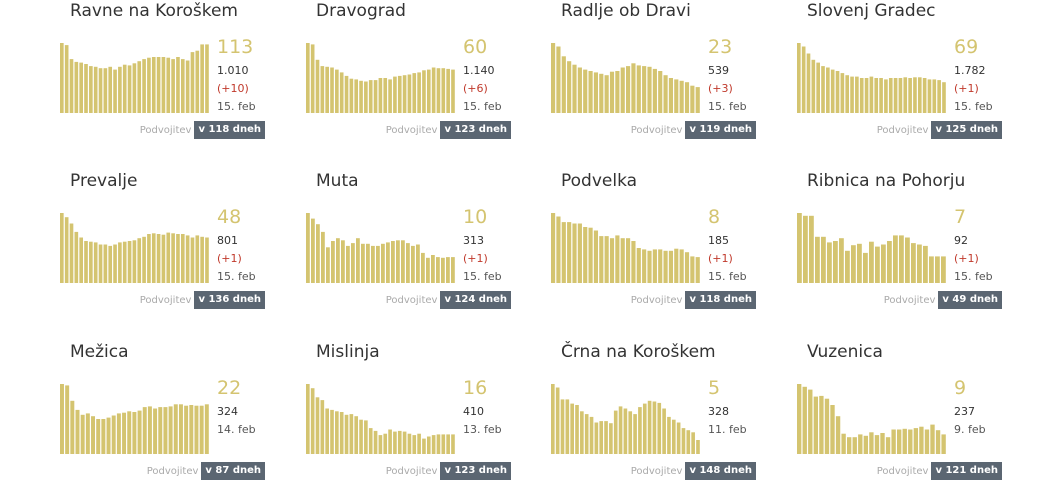  I want to click on region-title: Mežica, so click(99, 352).